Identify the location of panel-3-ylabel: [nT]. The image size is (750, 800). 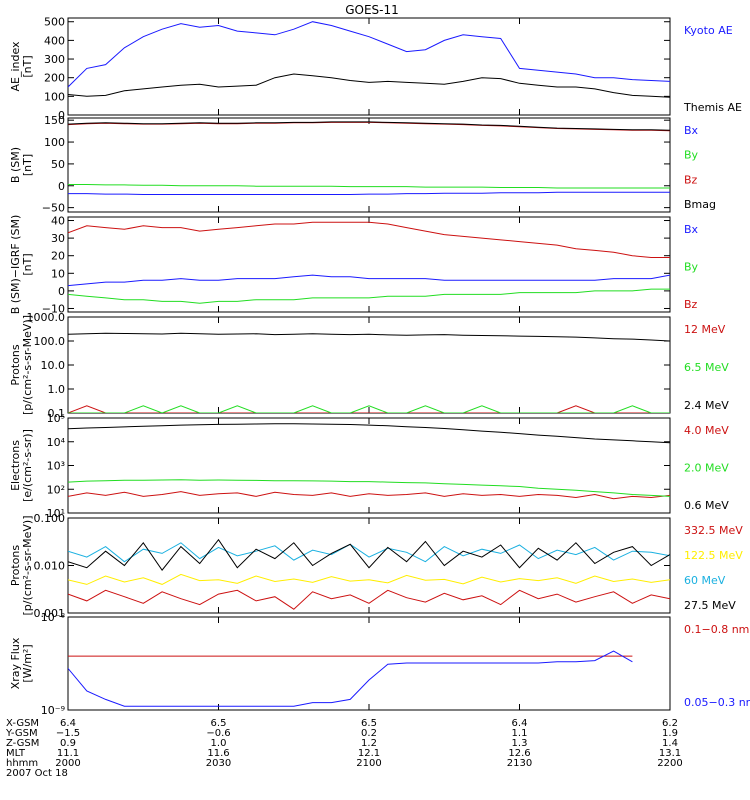
(27, 264).